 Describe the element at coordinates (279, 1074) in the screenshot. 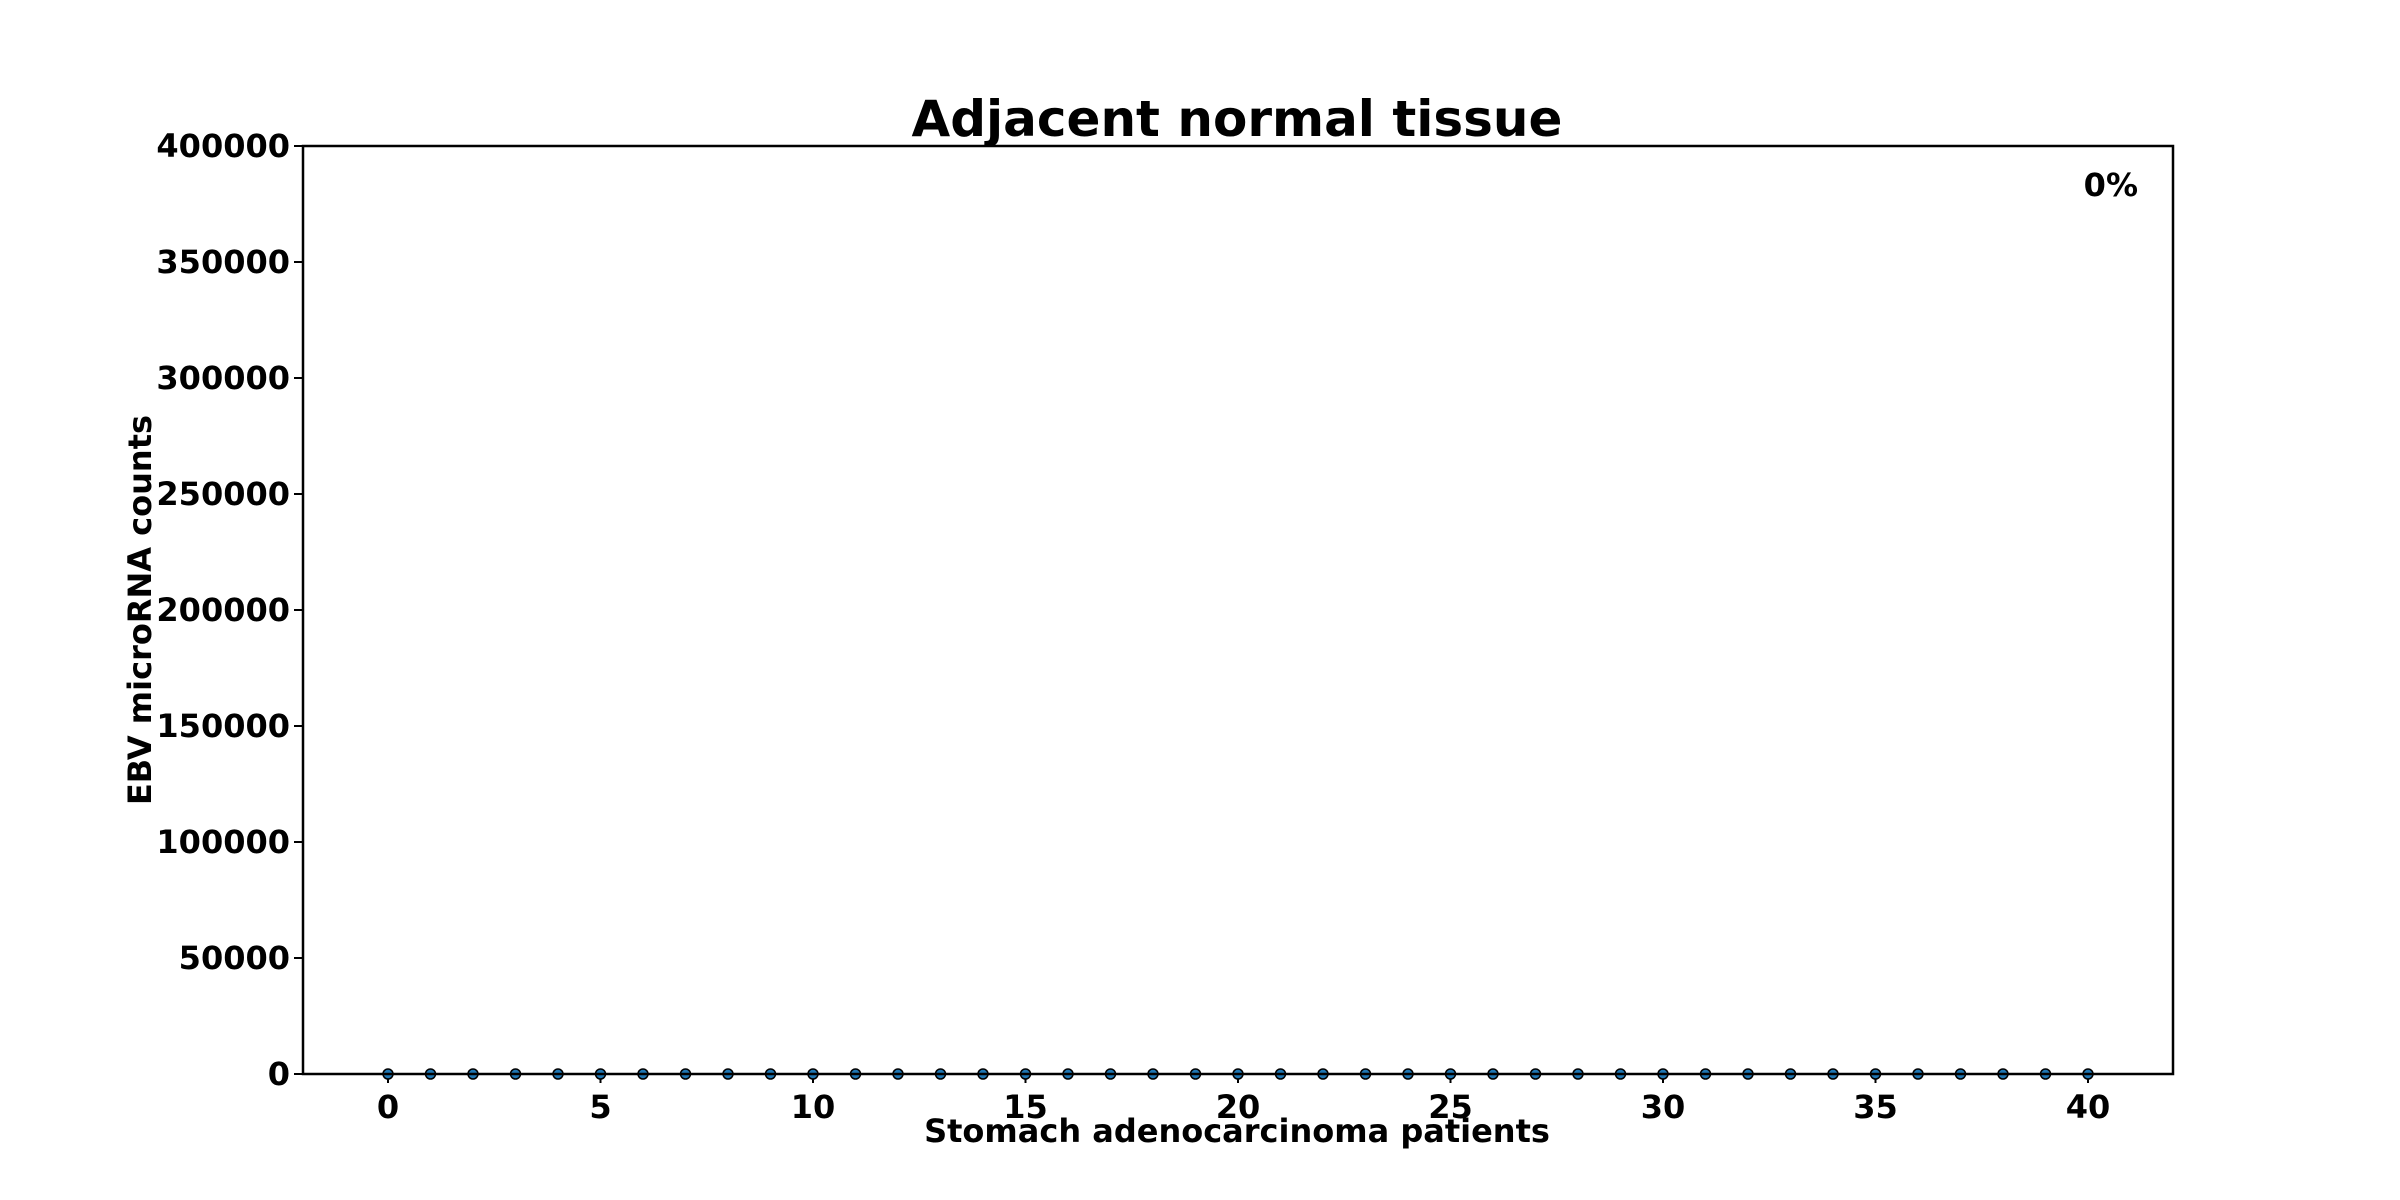

I see `y-tick-label: 0` at that location.